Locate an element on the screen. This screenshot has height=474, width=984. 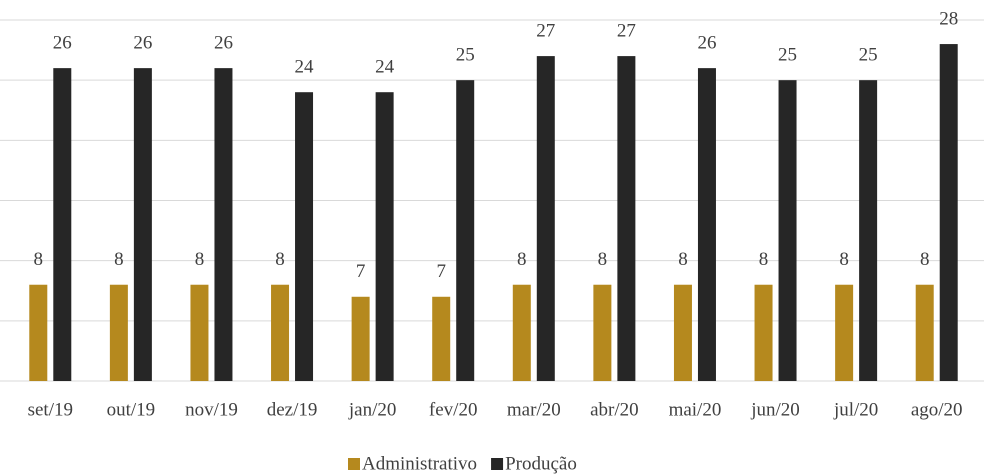
x-tick-label: jun/20 is located at coordinates (775, 409).